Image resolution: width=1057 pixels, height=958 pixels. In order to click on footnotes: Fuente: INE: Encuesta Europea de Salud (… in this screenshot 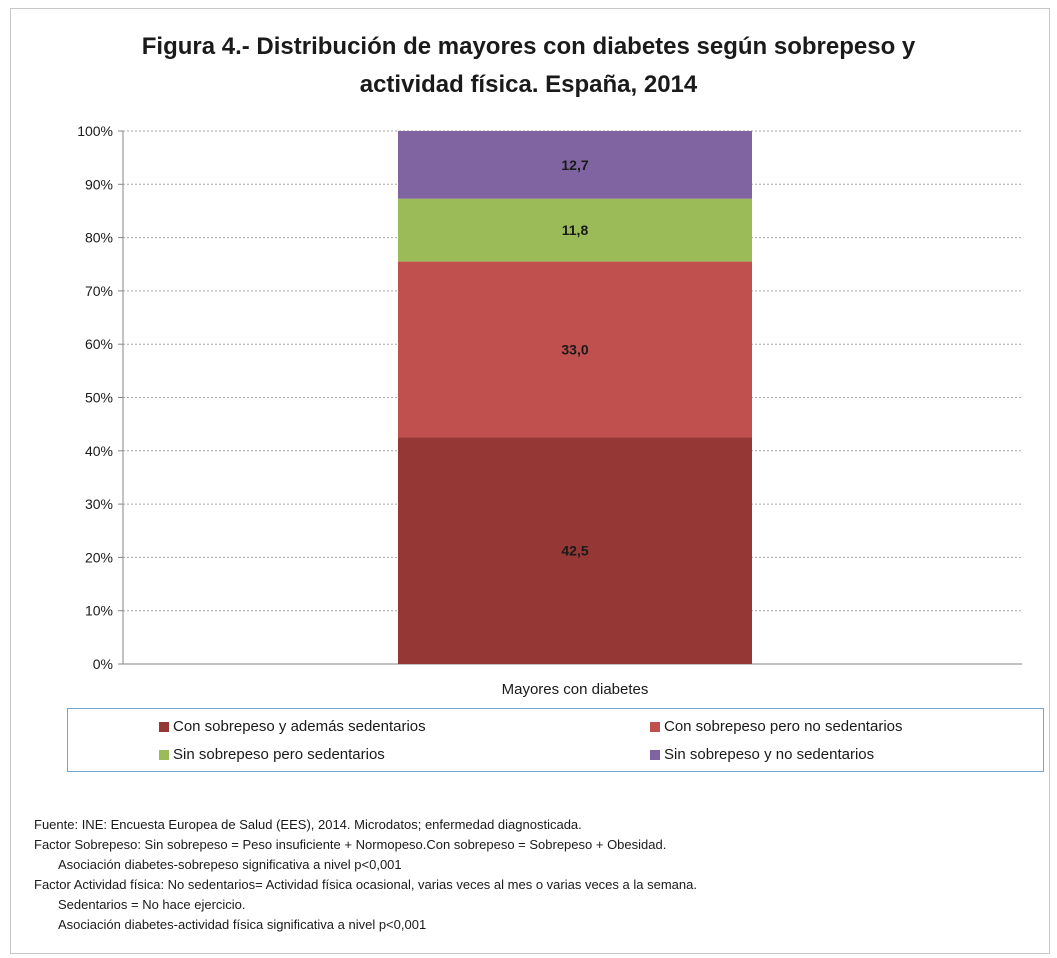, I will do `click(534, 875)`.